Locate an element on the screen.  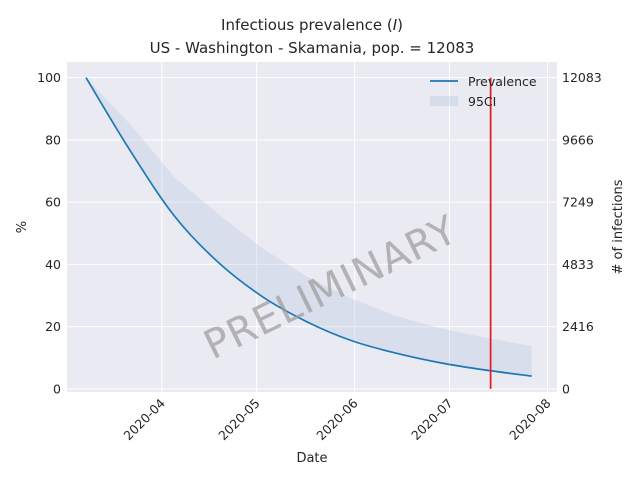
x-tick-label-4: 2020-08 is located at coordinates (530, 419).